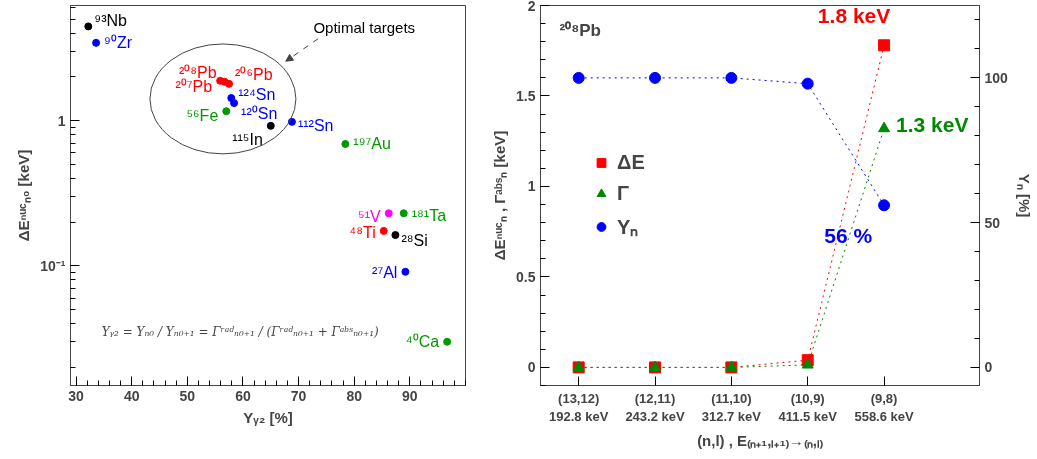 This screenshot has height=459, width=1037. What do you see at coordinates (854, 15) in the screenshot?
I see `data-label: 1.8 keV` at bounding box center [854, 15].